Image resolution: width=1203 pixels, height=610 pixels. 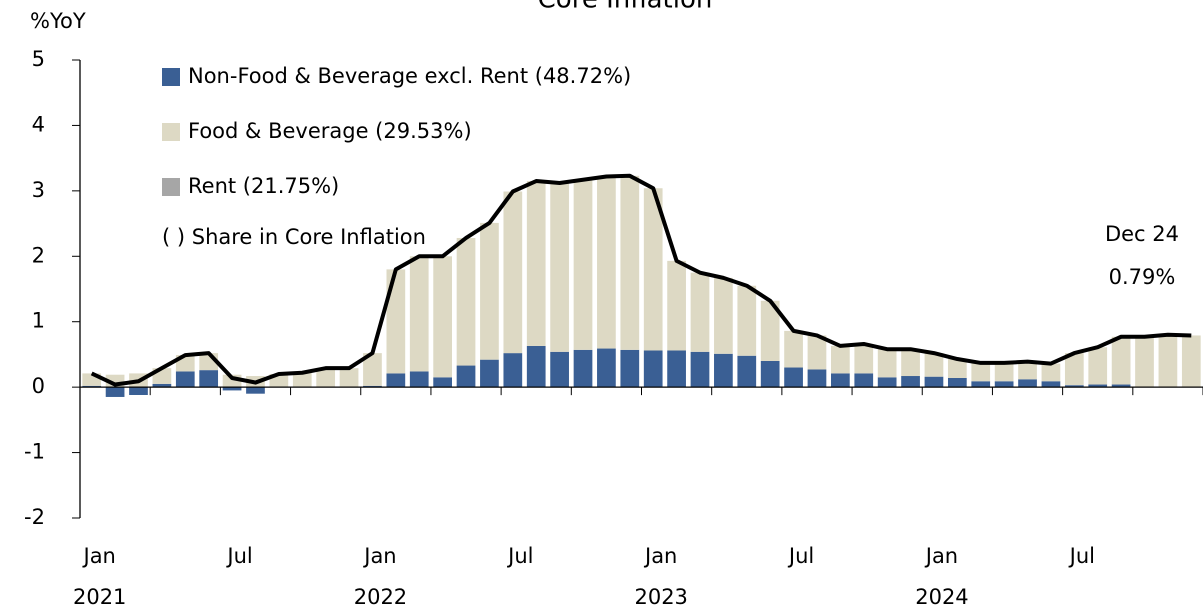 What do you see at coordinates (1142, 234) in the screenshot?
I see `annotation: Dec 24` at bounding box center [1142, 234].